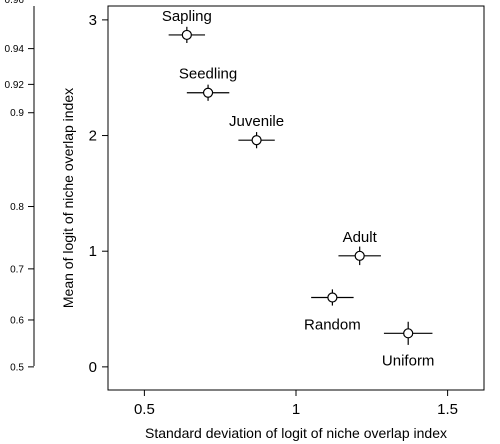  What do you see at coordinates (15, 49) in the screenshot?
I see `secondary-tick-label: 0.94` at bounding box center [15, 49].